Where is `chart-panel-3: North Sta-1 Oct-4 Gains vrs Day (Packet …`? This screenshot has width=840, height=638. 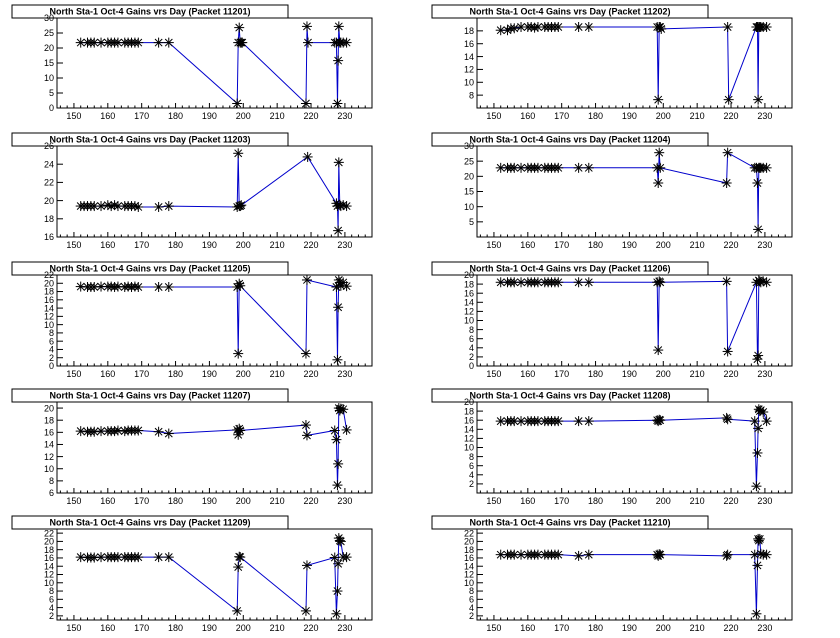 chart-panel-3: North Sta-1 Oct-4 Gains vrs Day (Packet … is located at coordinates (192, 191).